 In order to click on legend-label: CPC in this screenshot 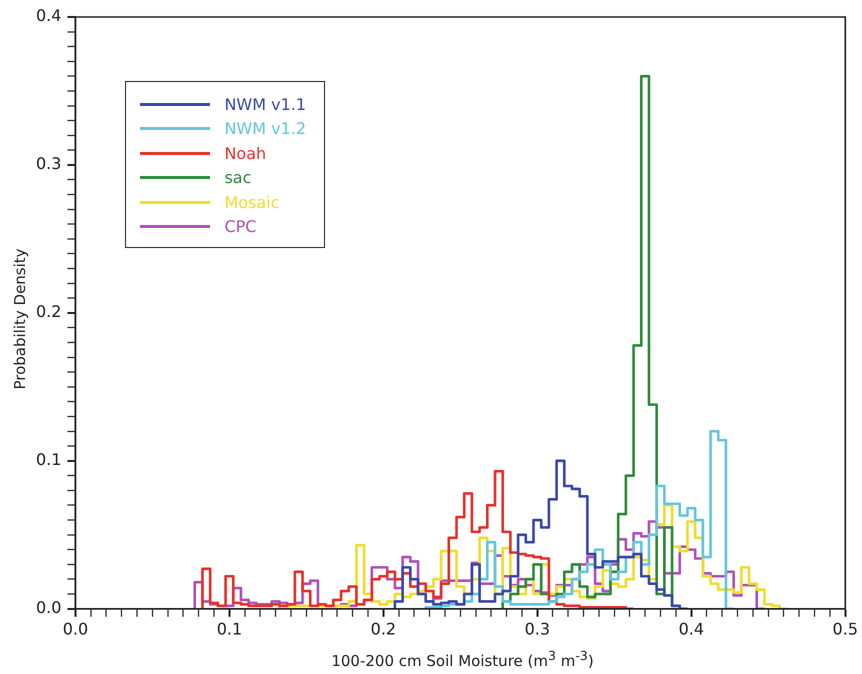, I will do `click(240, 226)`.